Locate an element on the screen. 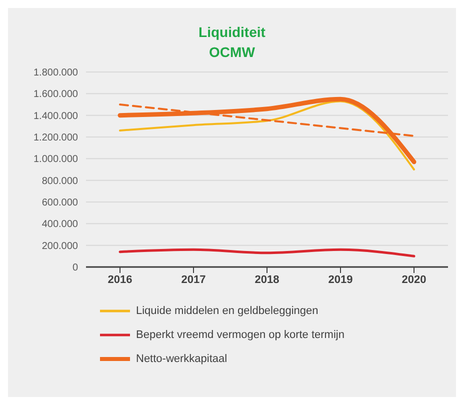 The image size is (464, 405). y-tick-label: 1.000.000 is located at coordinates (56, 160).